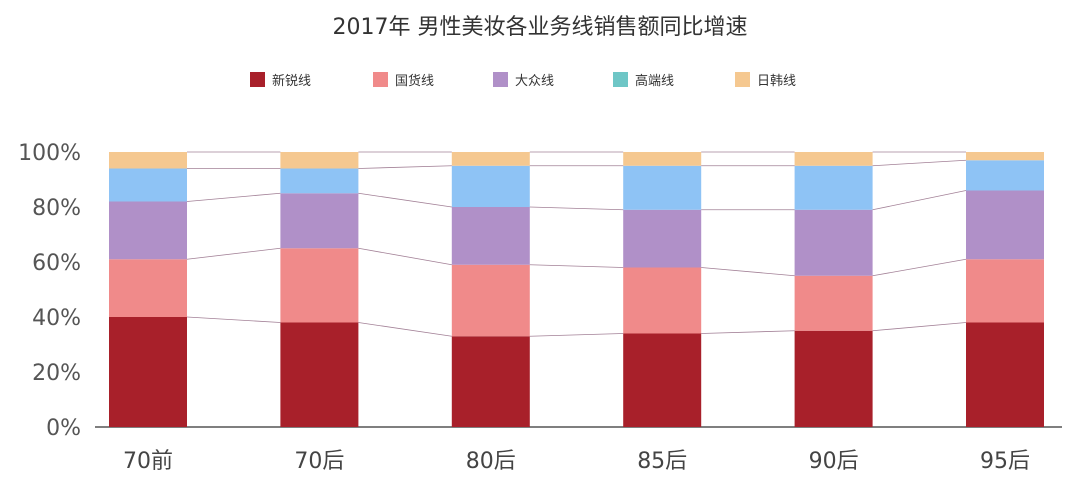 The height and width of the screenshot is (483, 1080). Describe the element at coordinates (776, 81) in the screenshot. I see `legend-label-4: 日韩线` at that location.